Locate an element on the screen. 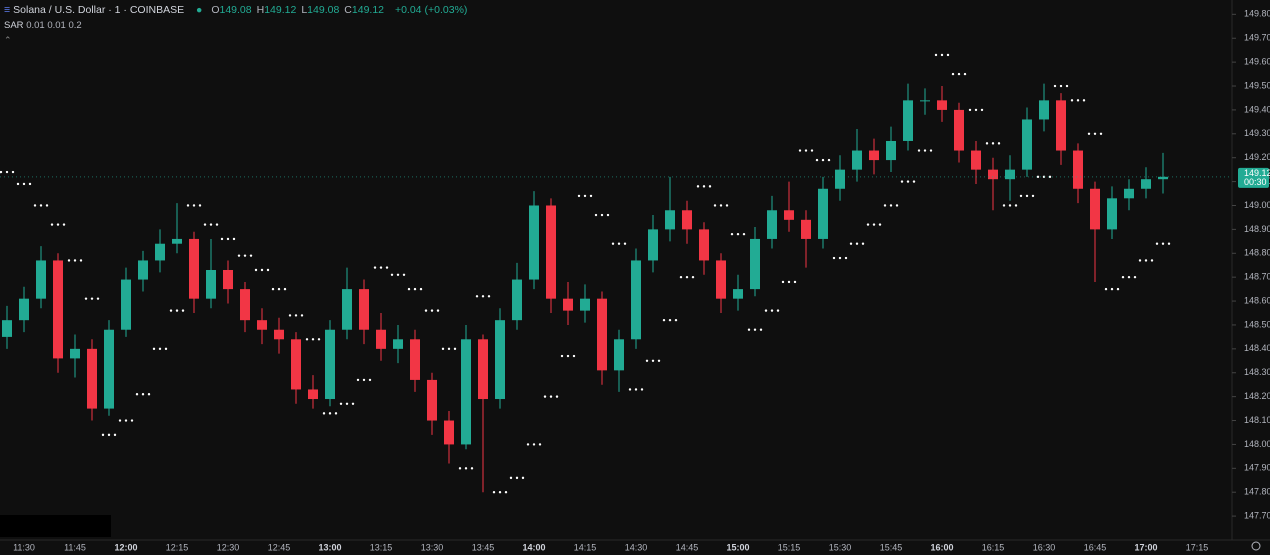  y-tick-label: 148.90 is located at coordinates (1257, 229).